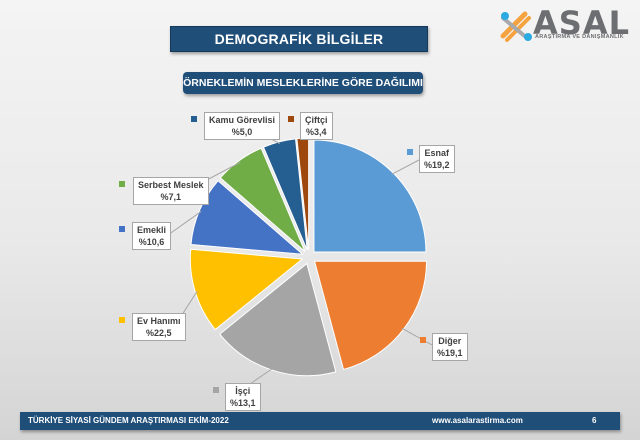 Image resolution: width=640 pixels, height=440 pixels. Describe the element at coordinates (243, 403) in the screenshot. I see `data-label-value: %13,1` at that location.